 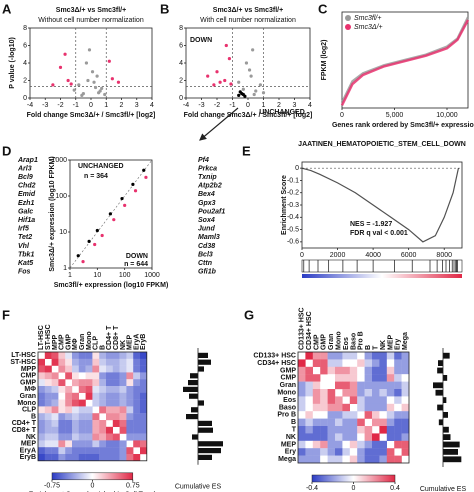 I want to click on row-label: Ery, so click(x=290, y=452).